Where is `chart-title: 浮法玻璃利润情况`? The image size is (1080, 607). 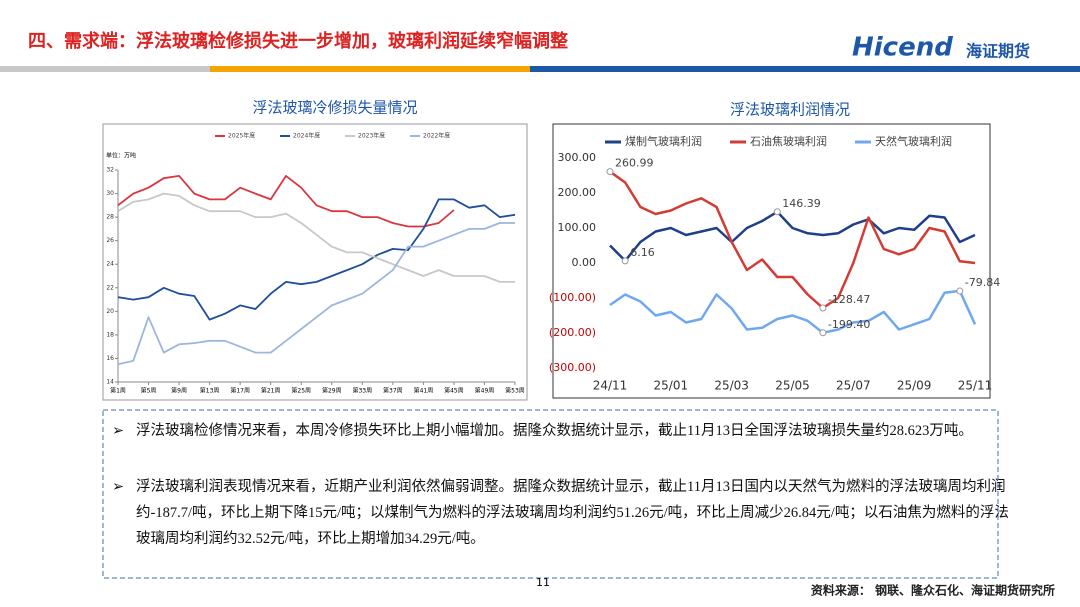 chart-title: 浮法玻璃利润情况 is located at coordinates (790, 110).